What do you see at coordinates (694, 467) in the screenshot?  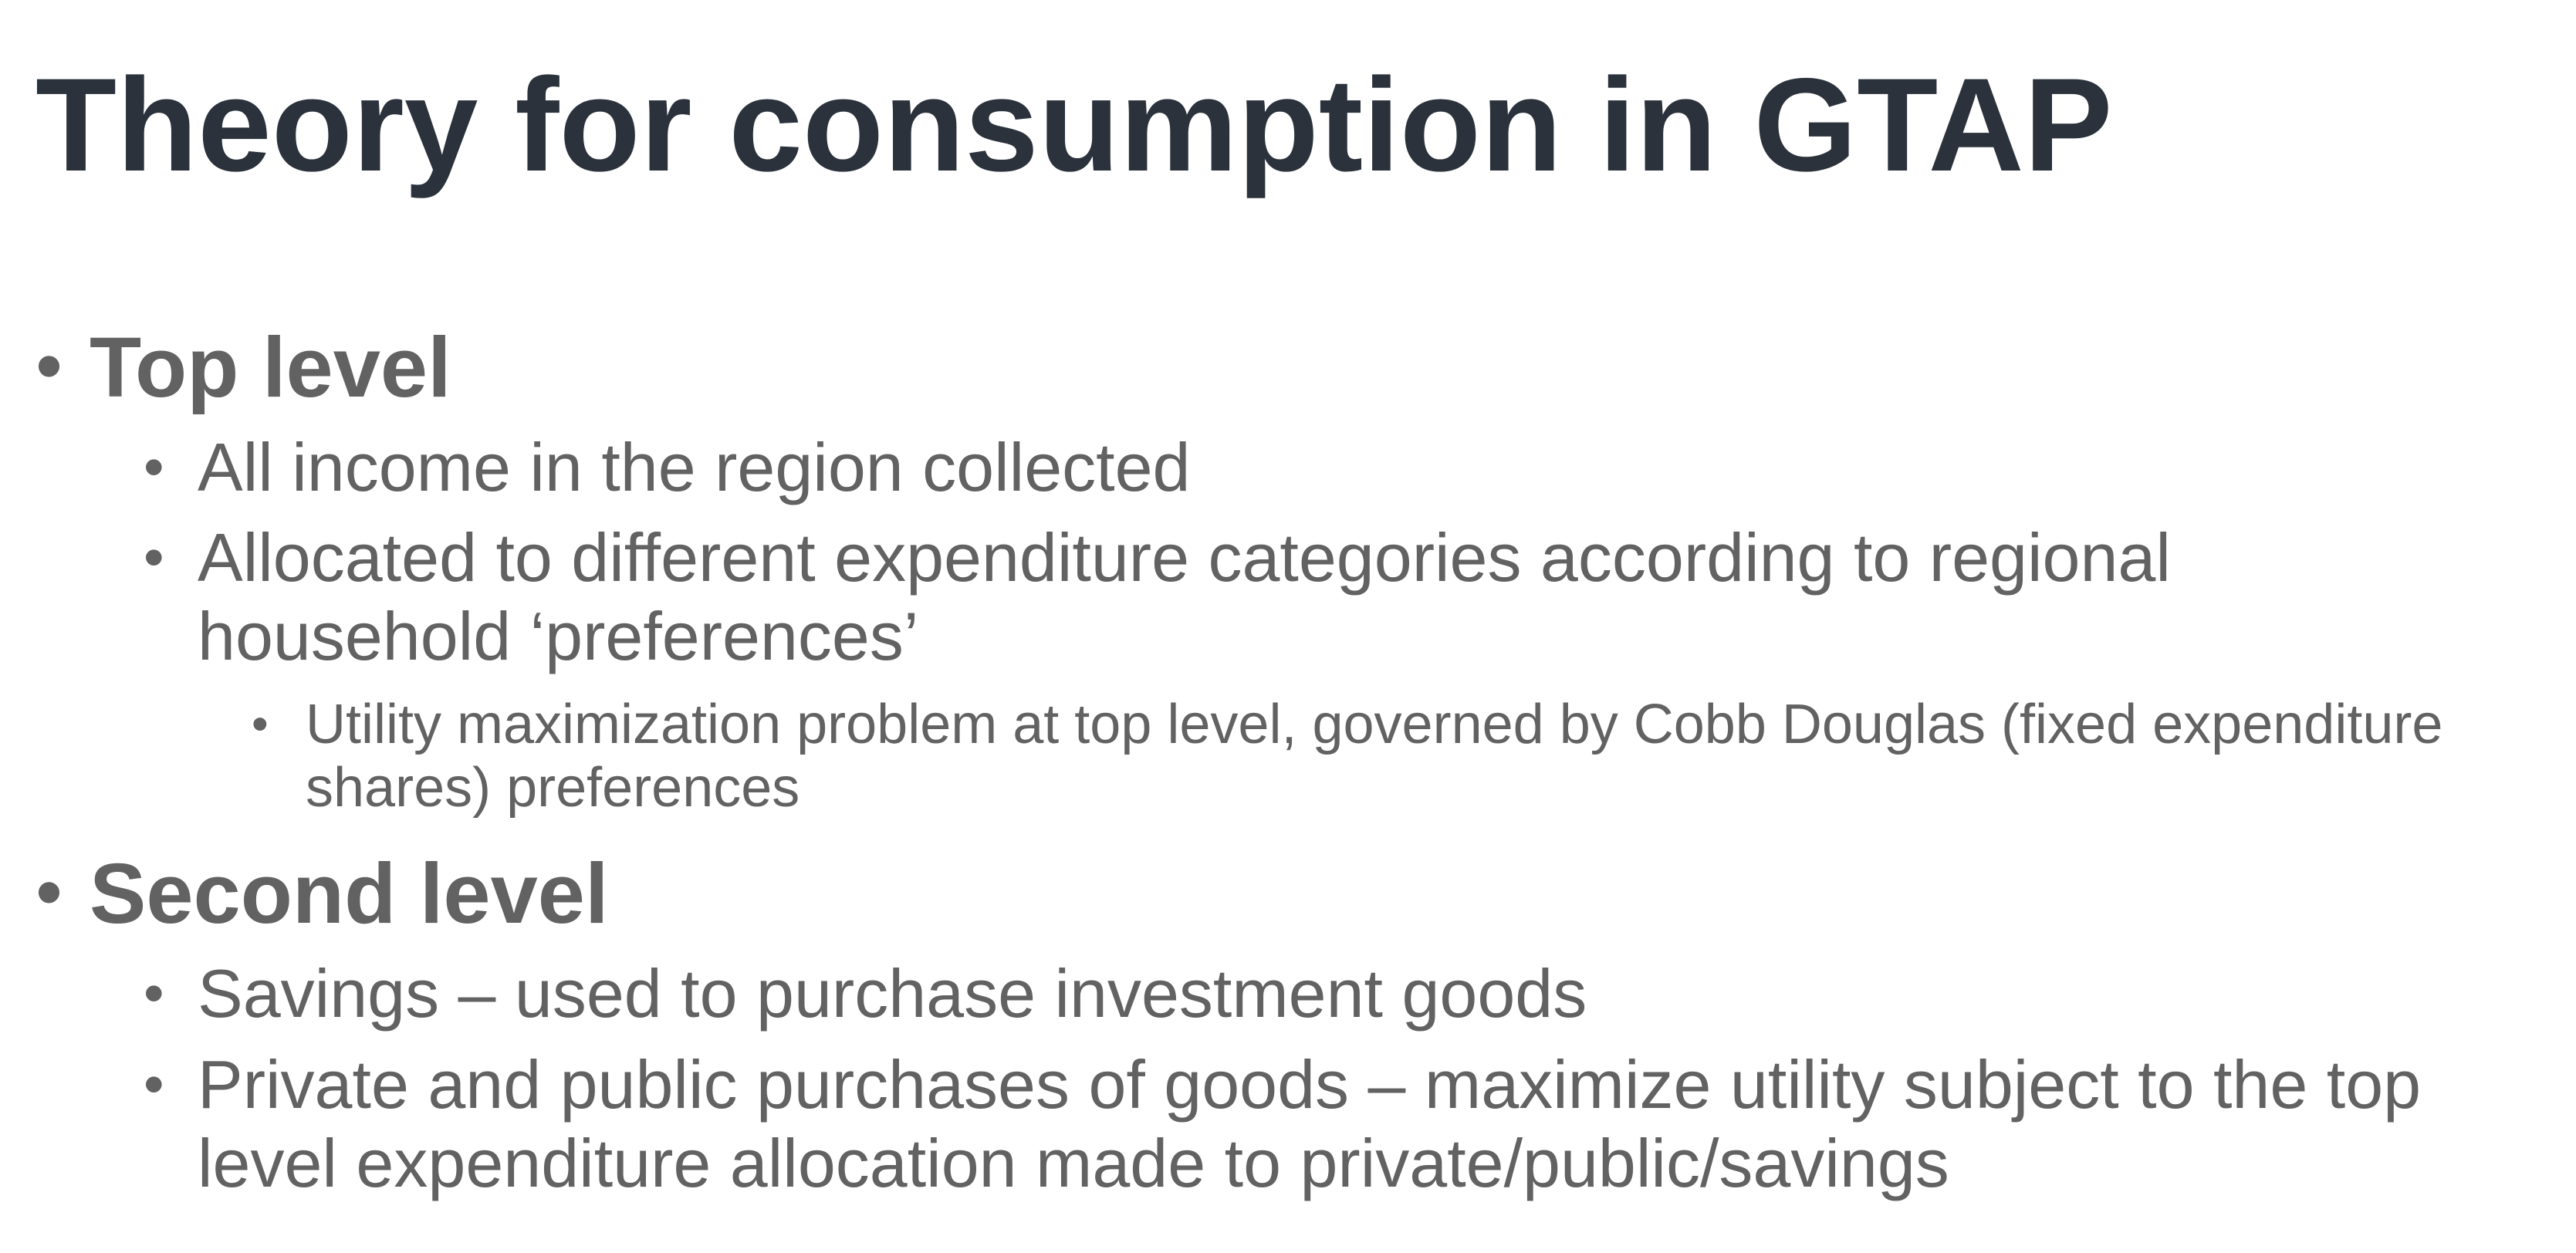 I see `bullet-text: All income in the region collected` at bounding box center [694, 467].